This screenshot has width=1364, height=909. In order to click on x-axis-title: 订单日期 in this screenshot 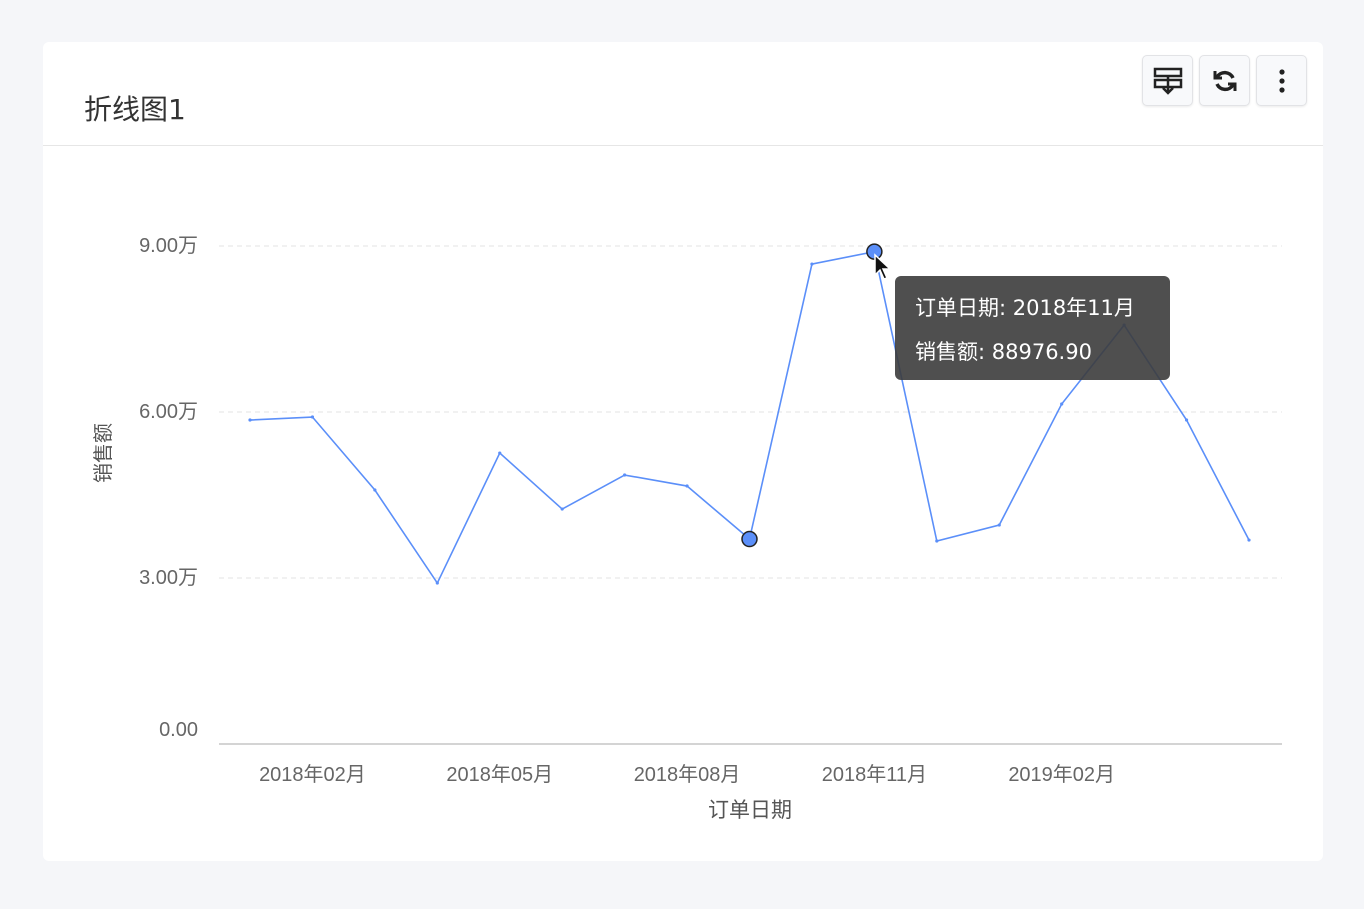, I will do `click(750, 810)`.